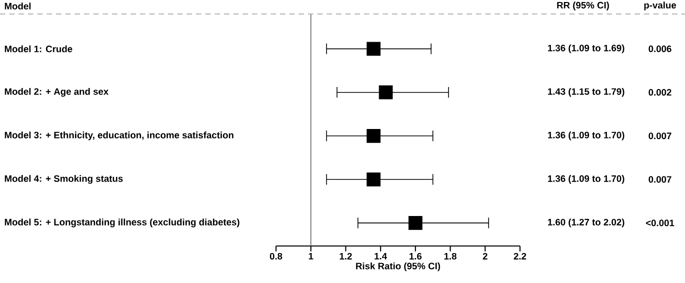 The height and width of the screenshot is (283, 685). I want to click on x-tick-label: 1.2, so click(346, 256).